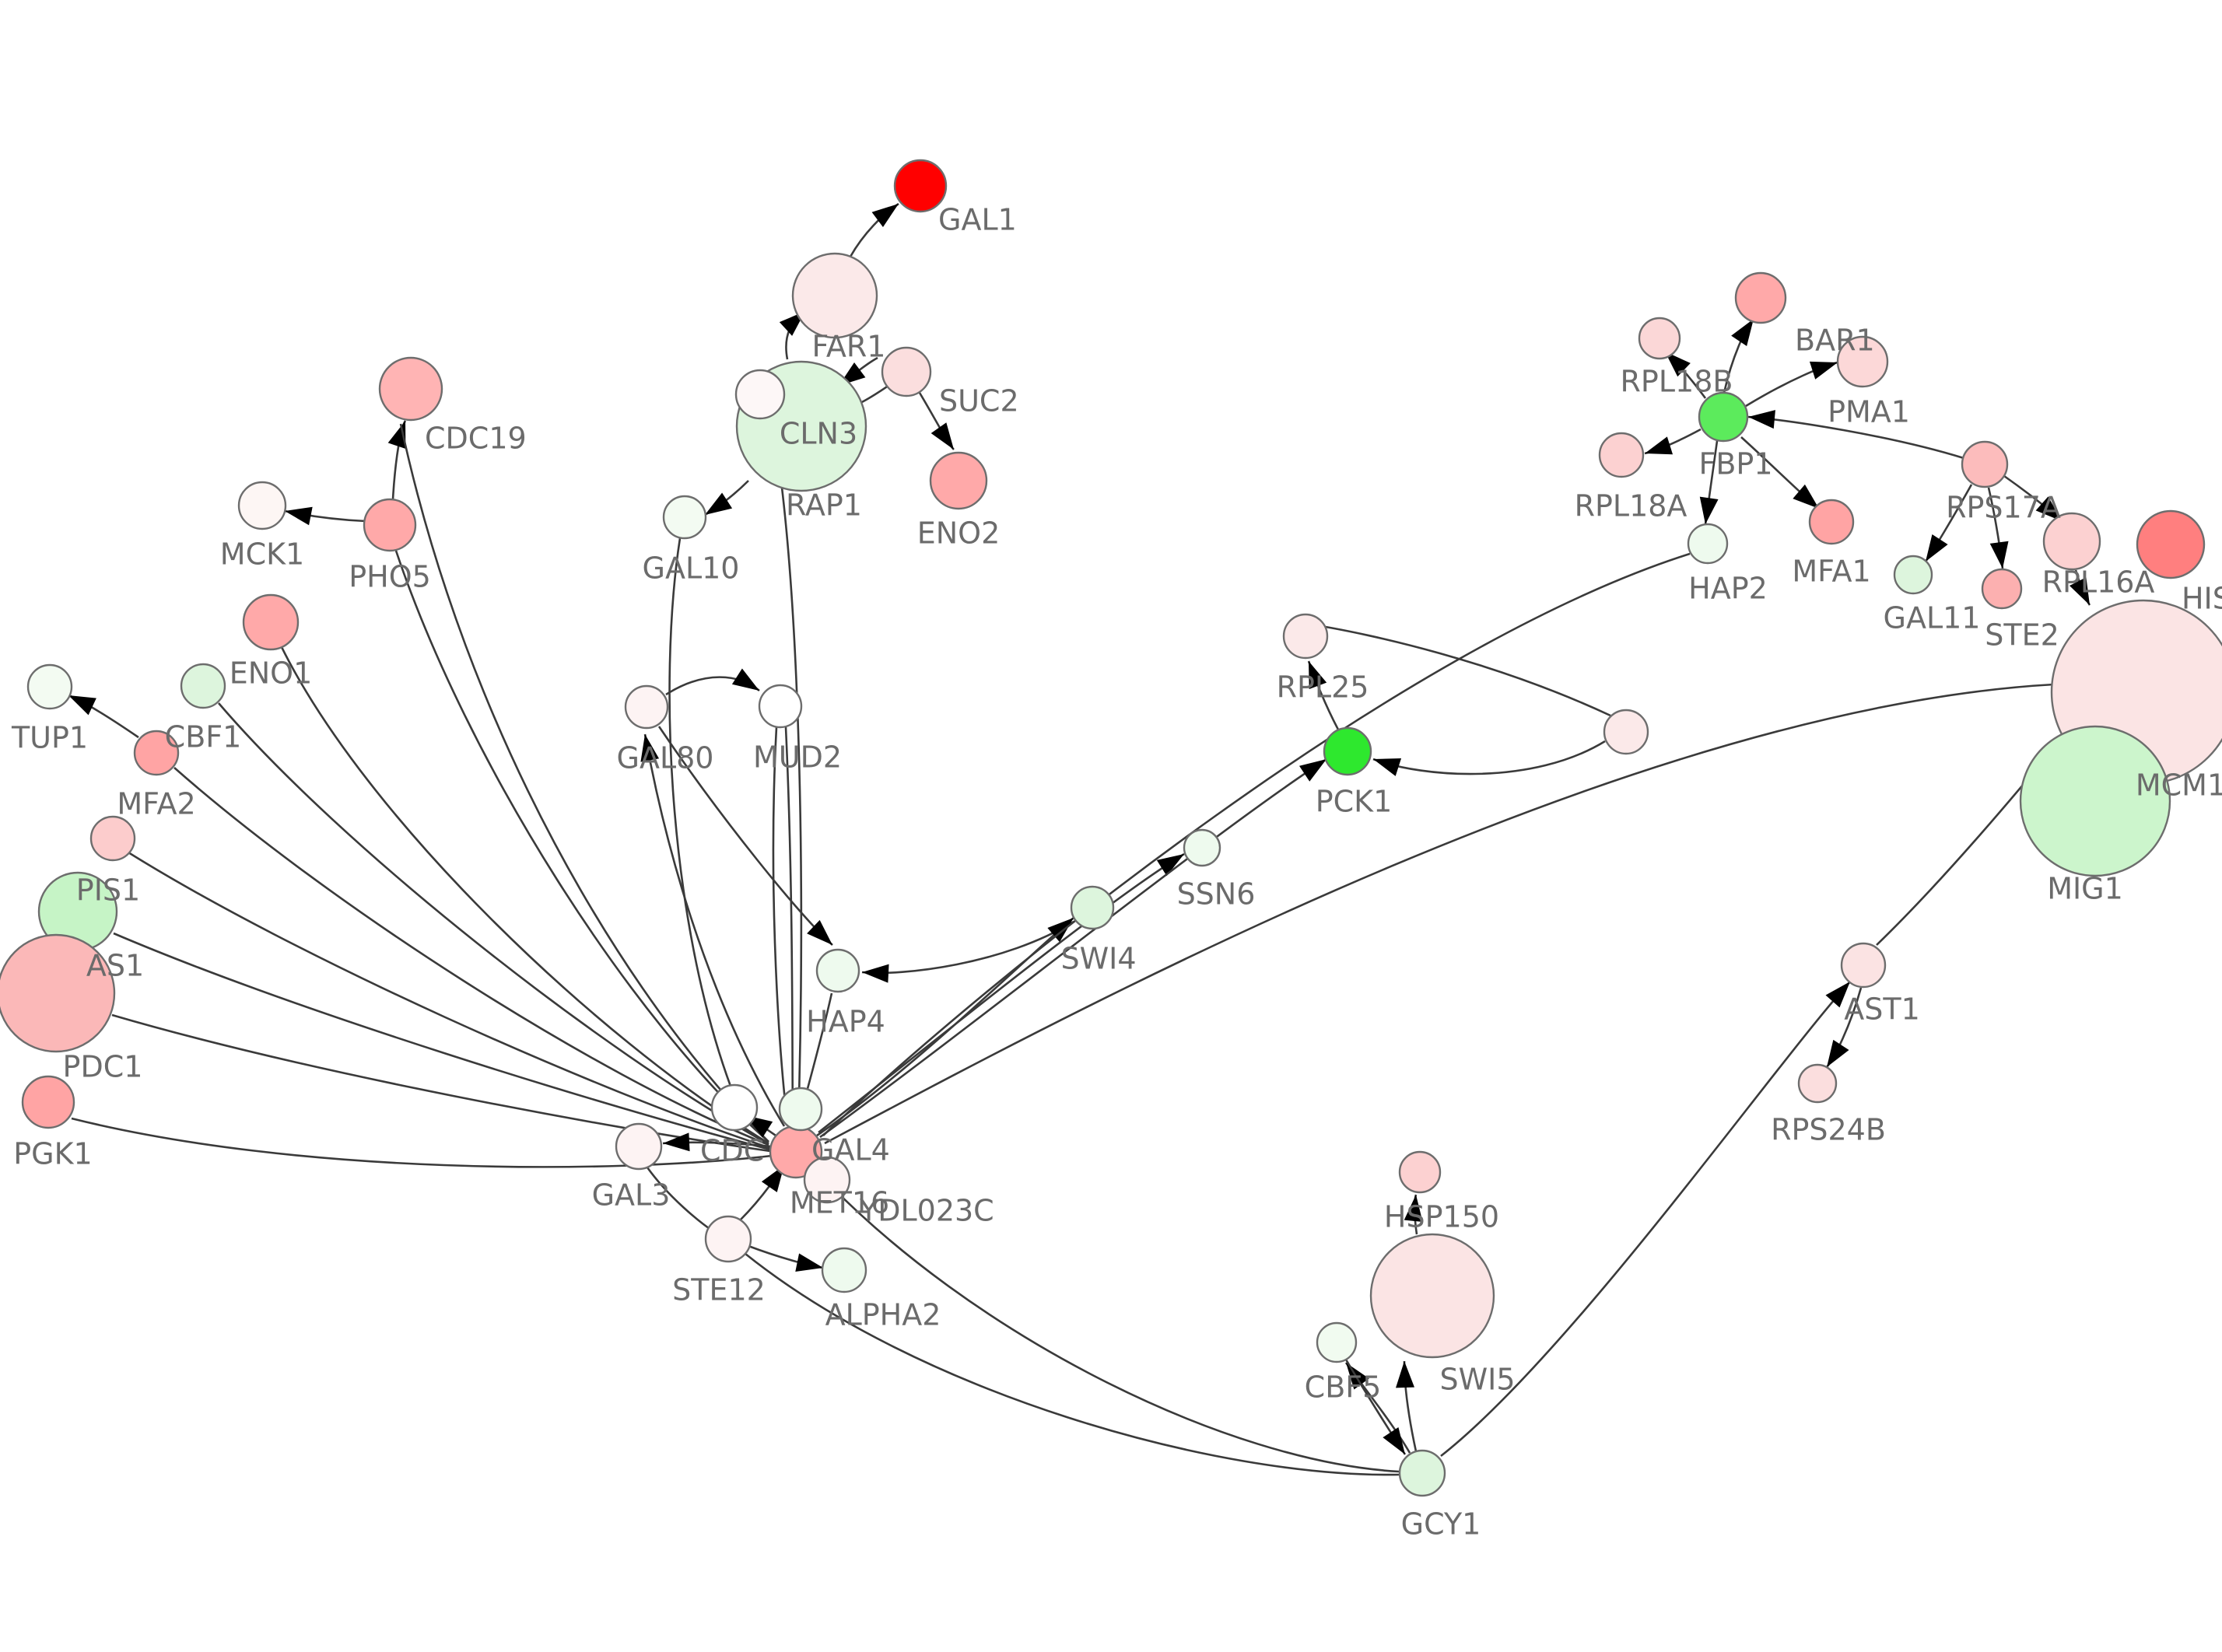 The height and width of the screenshot is (1652, 2222). What do you see at coordinates (838, 971) in the screenshot?
I see `node-hap4` at bounding box center [838, 971].